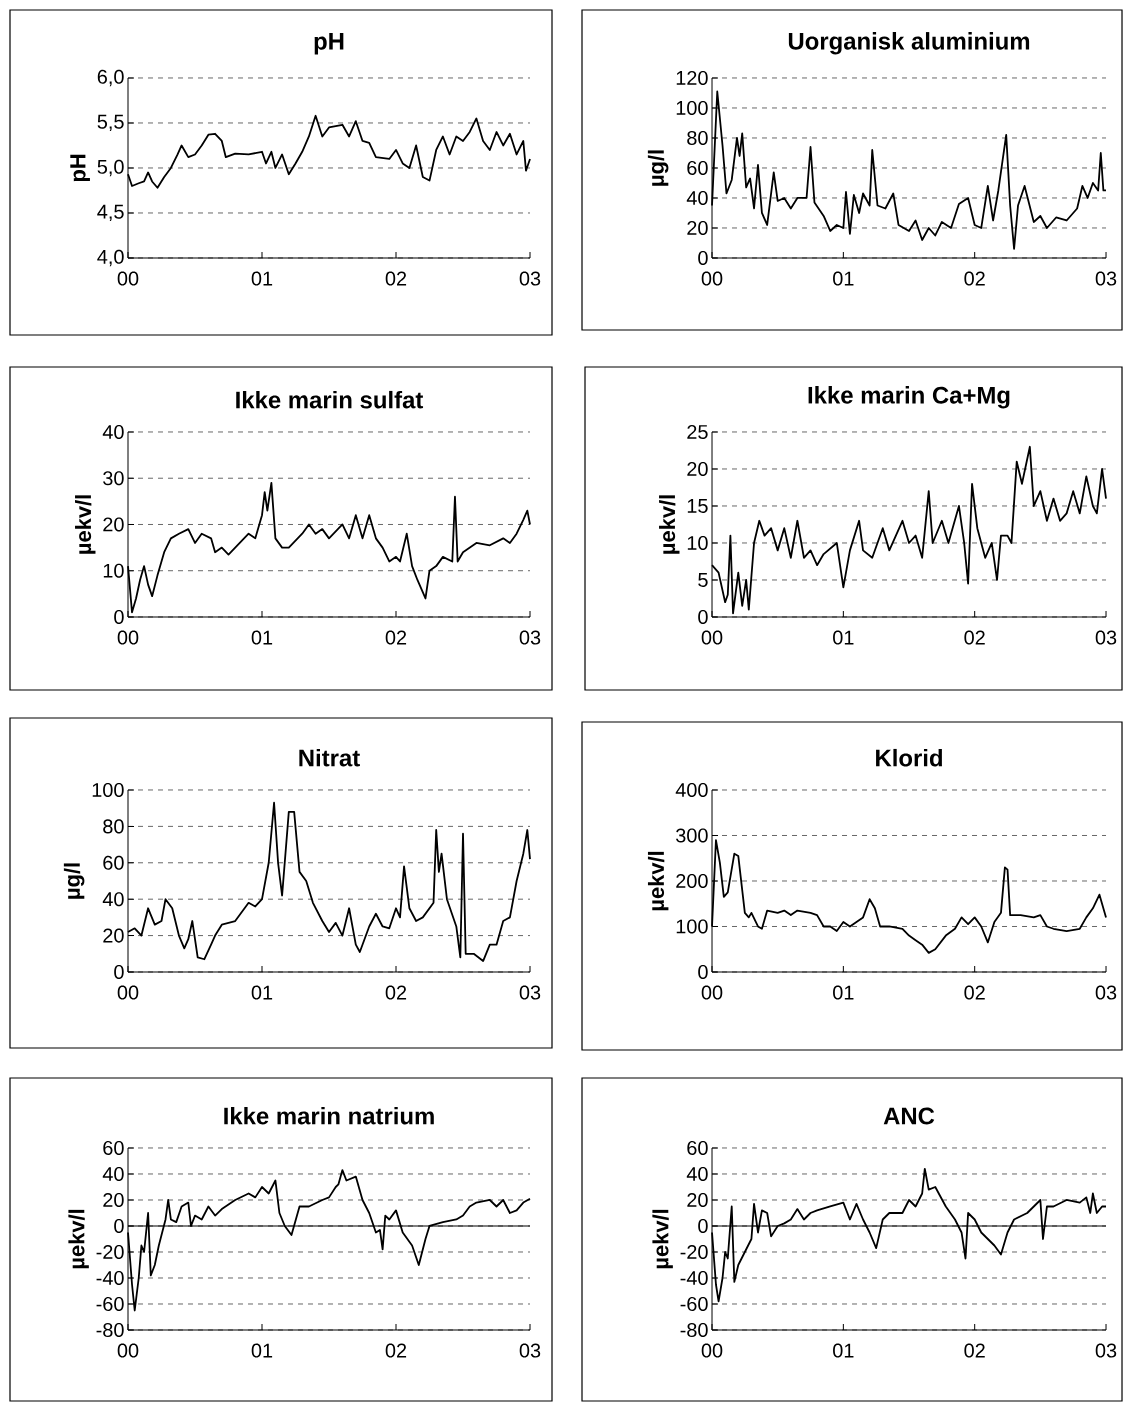  I want to click on y-tick-label: 6,0, so click(110, 78).